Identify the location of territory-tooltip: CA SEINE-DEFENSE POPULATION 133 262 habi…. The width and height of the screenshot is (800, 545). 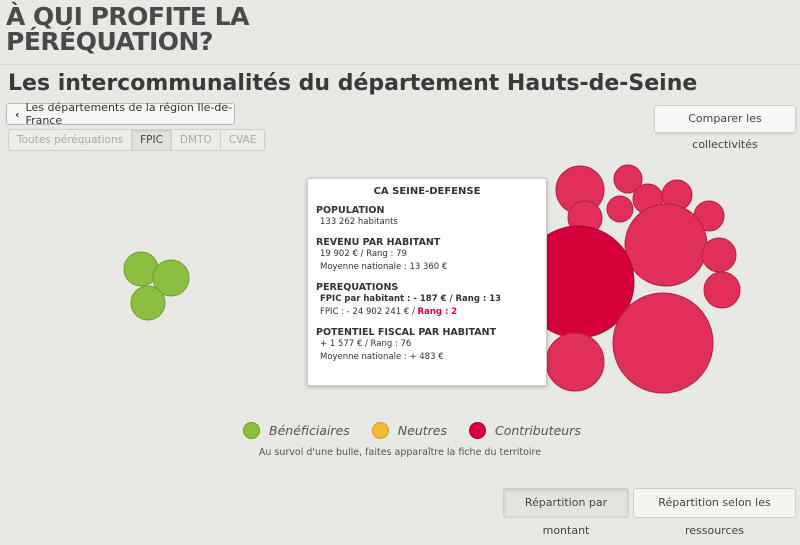
(427, 282).